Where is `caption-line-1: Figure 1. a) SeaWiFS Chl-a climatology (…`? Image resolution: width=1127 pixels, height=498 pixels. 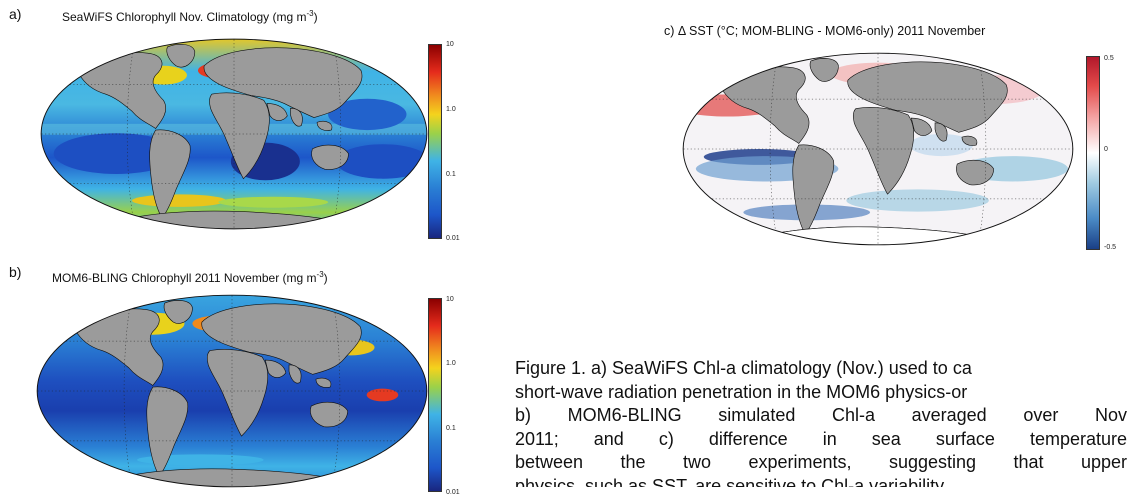
caption-line-1: Figure 1. a) SeaWiFS Chl-a climatology (… is located at coordinates (743, 368).